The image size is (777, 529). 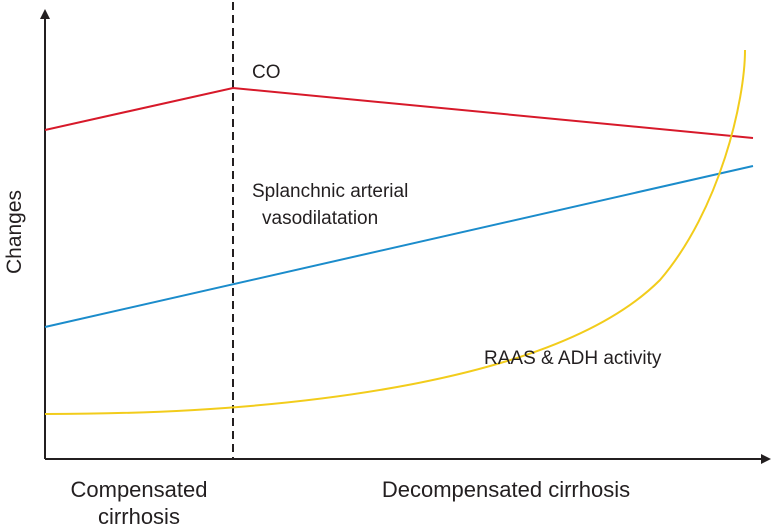 I want to click on y-axis-label: Changes, so click(x=14, y=232).